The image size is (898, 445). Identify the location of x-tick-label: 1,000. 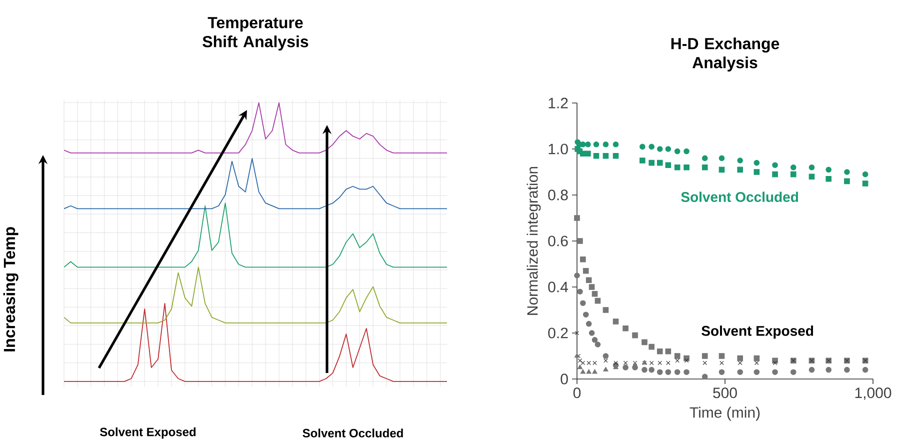
(873, 394).